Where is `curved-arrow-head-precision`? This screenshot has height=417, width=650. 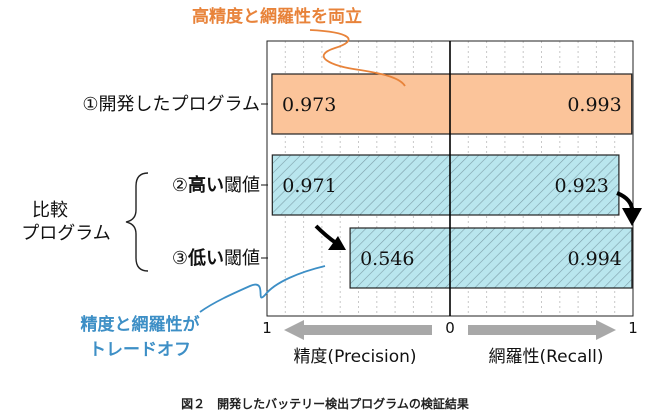
curved-arrow-head-precision is located at coordinates (337, 243).